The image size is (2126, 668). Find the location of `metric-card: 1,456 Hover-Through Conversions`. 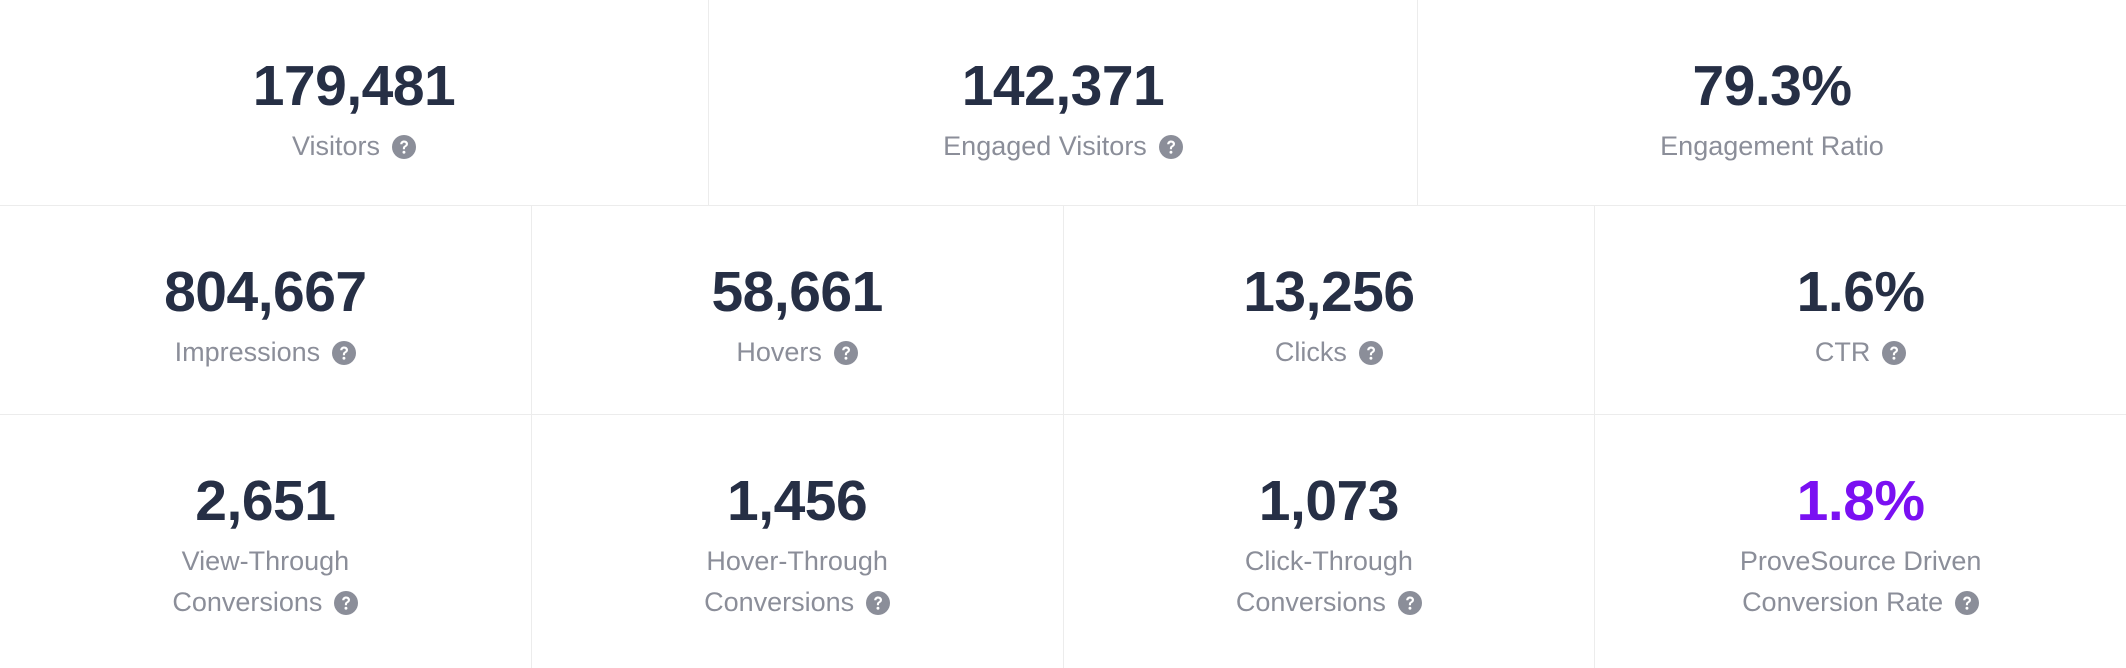

metric-card: 1,456 Hover-Through Conversions is located at coordinates (798, 541).